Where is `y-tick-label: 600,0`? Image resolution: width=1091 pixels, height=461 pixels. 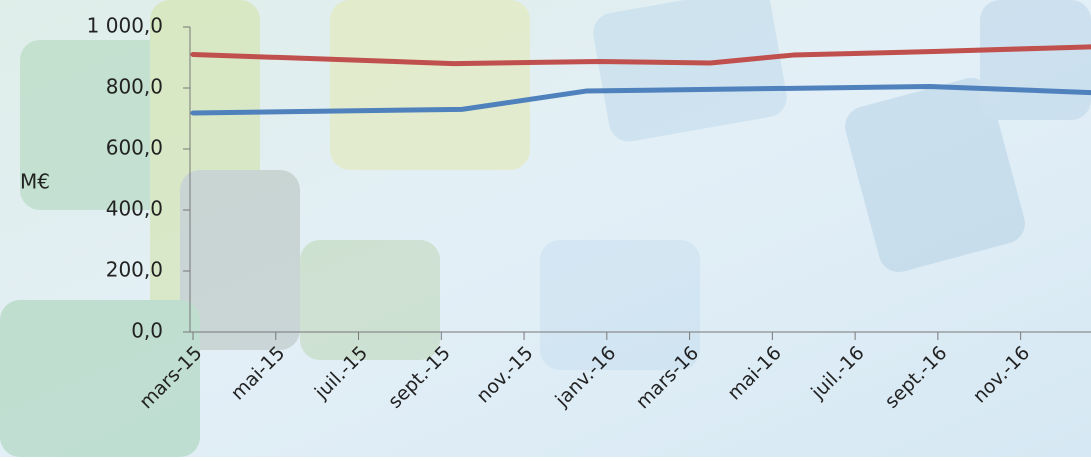
y-tick-label: 600,0 is located at coordinates (134, 148).